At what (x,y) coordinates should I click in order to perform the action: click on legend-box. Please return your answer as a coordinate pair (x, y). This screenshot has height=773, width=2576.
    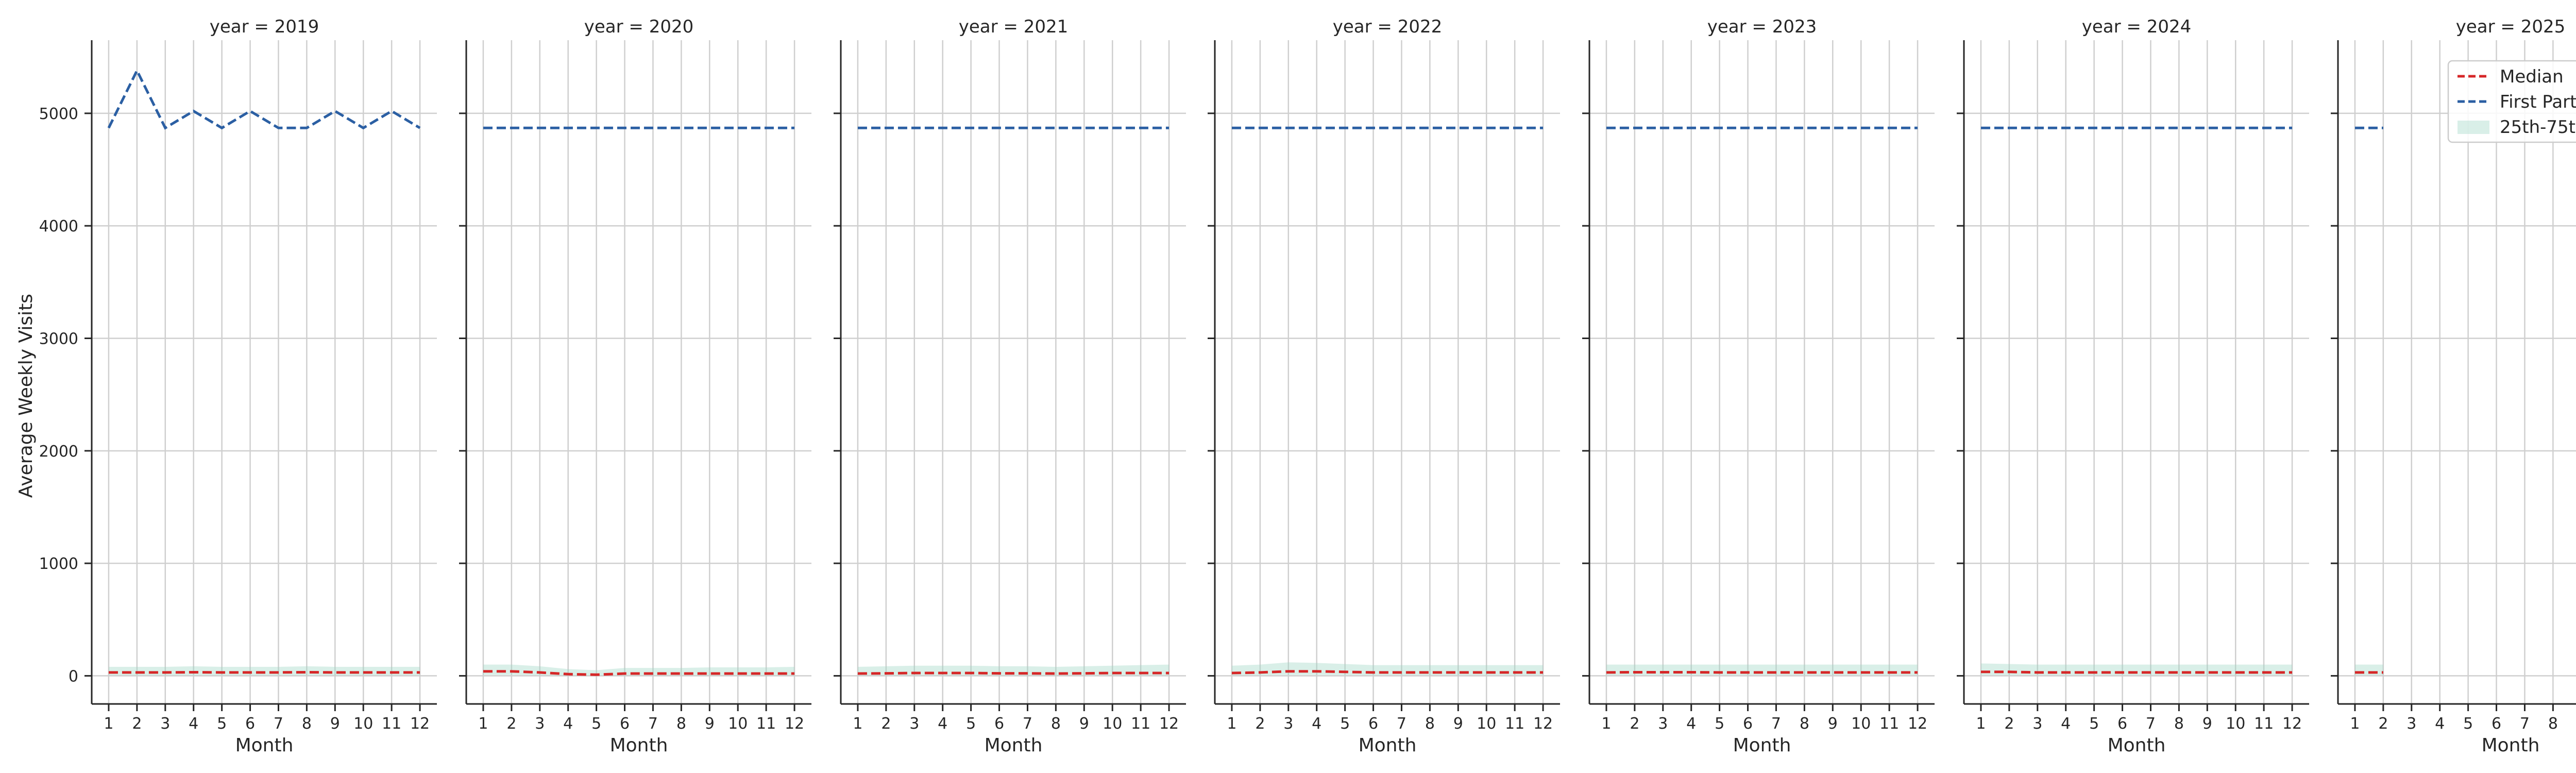
    Looking at the image, I should click on (2511, 101).